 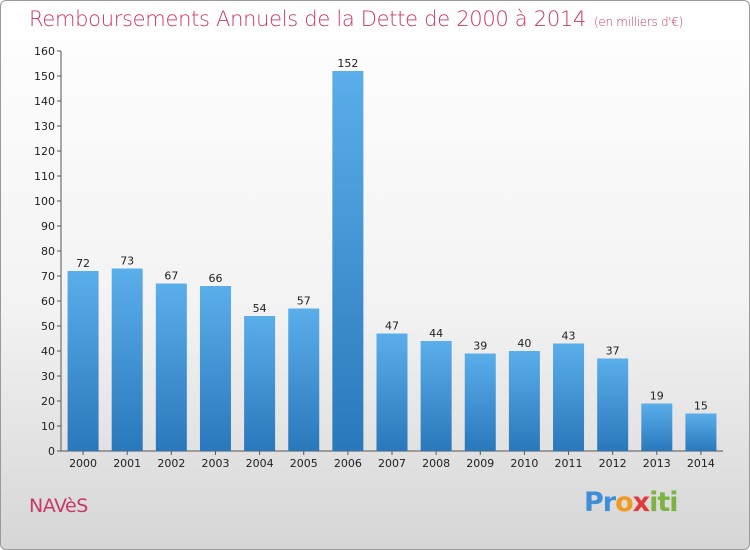 I want to click on x-tick-label: 2002, so click(x=171, y=463).